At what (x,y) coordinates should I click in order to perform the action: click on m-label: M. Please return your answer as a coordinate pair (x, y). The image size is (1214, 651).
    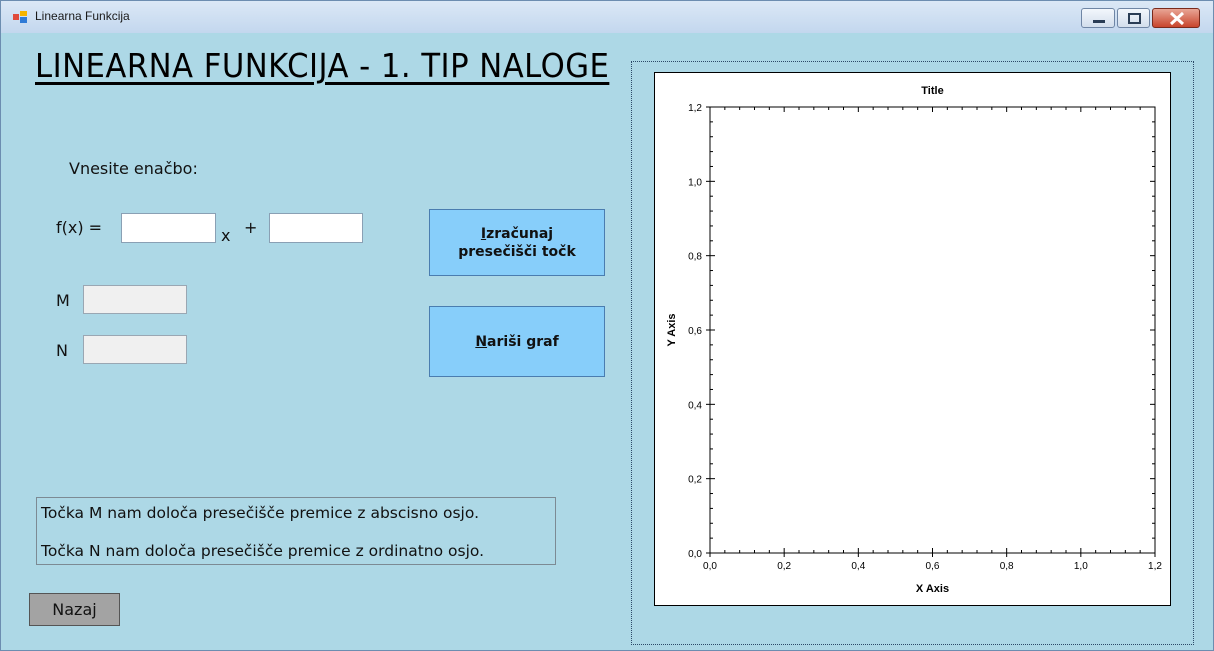
    Looking at the image, I should click on (63, 300).